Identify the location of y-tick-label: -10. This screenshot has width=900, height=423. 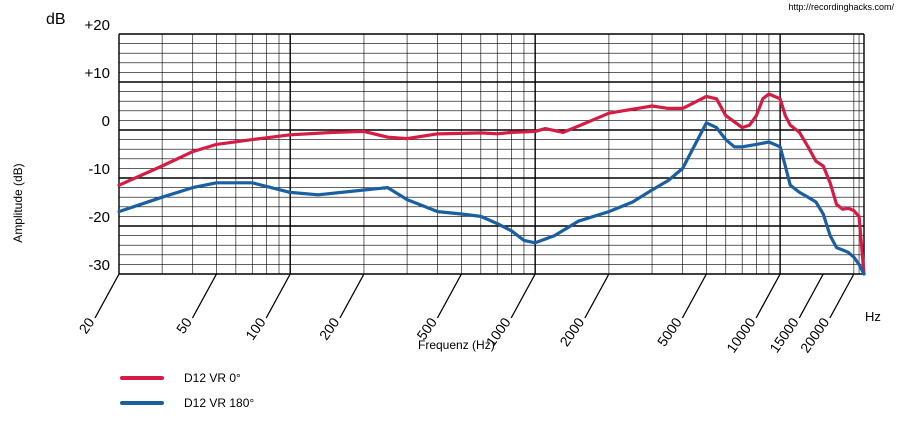
(99, 169).